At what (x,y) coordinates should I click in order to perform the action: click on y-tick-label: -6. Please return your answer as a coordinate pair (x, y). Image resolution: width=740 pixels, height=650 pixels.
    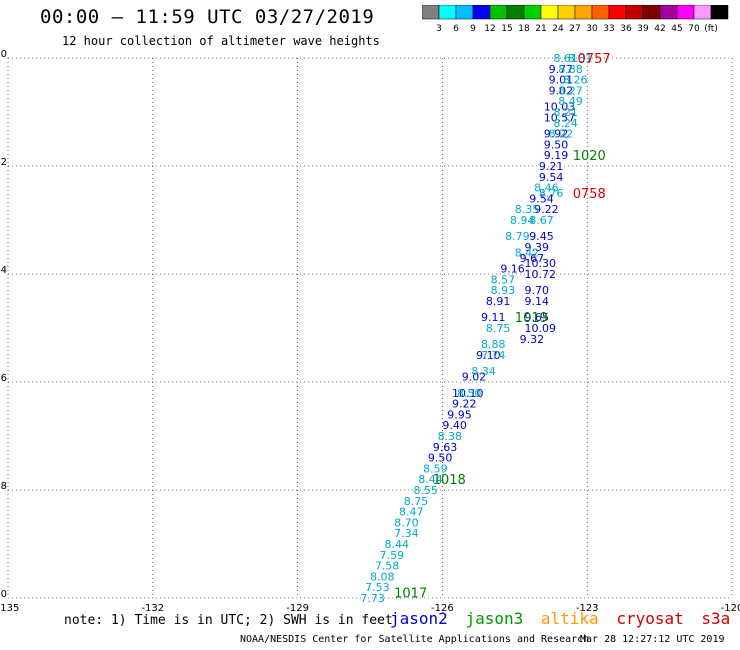
    Looking at the image, I should click on (3, 378).